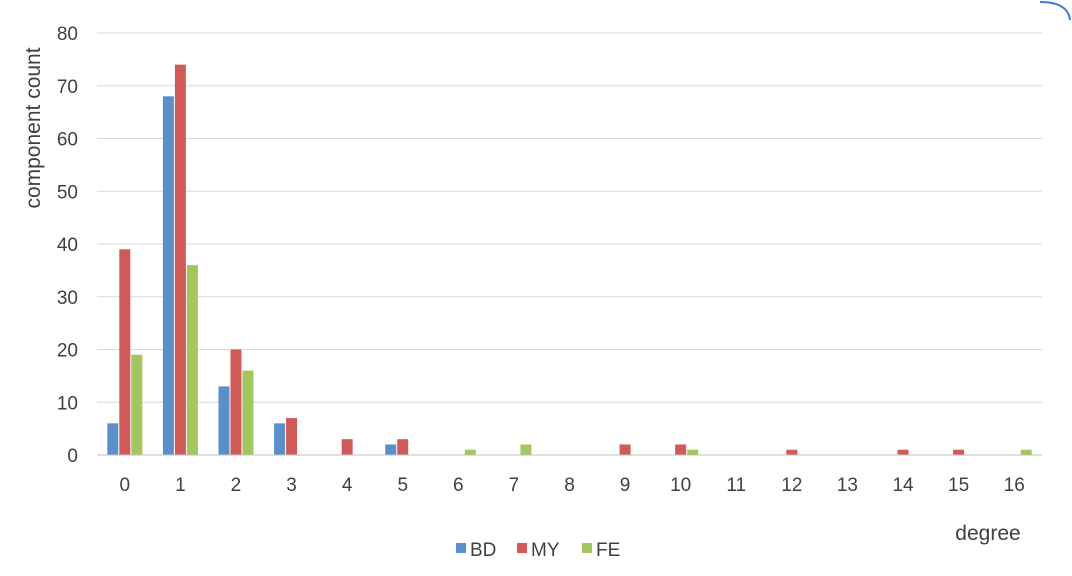 The width and height of the screenshot is (1072, 576). What do you see at coordinates (987, 533) in the screenshot?
I see `x-axis-label: degree` at bounding box center [987, 533].